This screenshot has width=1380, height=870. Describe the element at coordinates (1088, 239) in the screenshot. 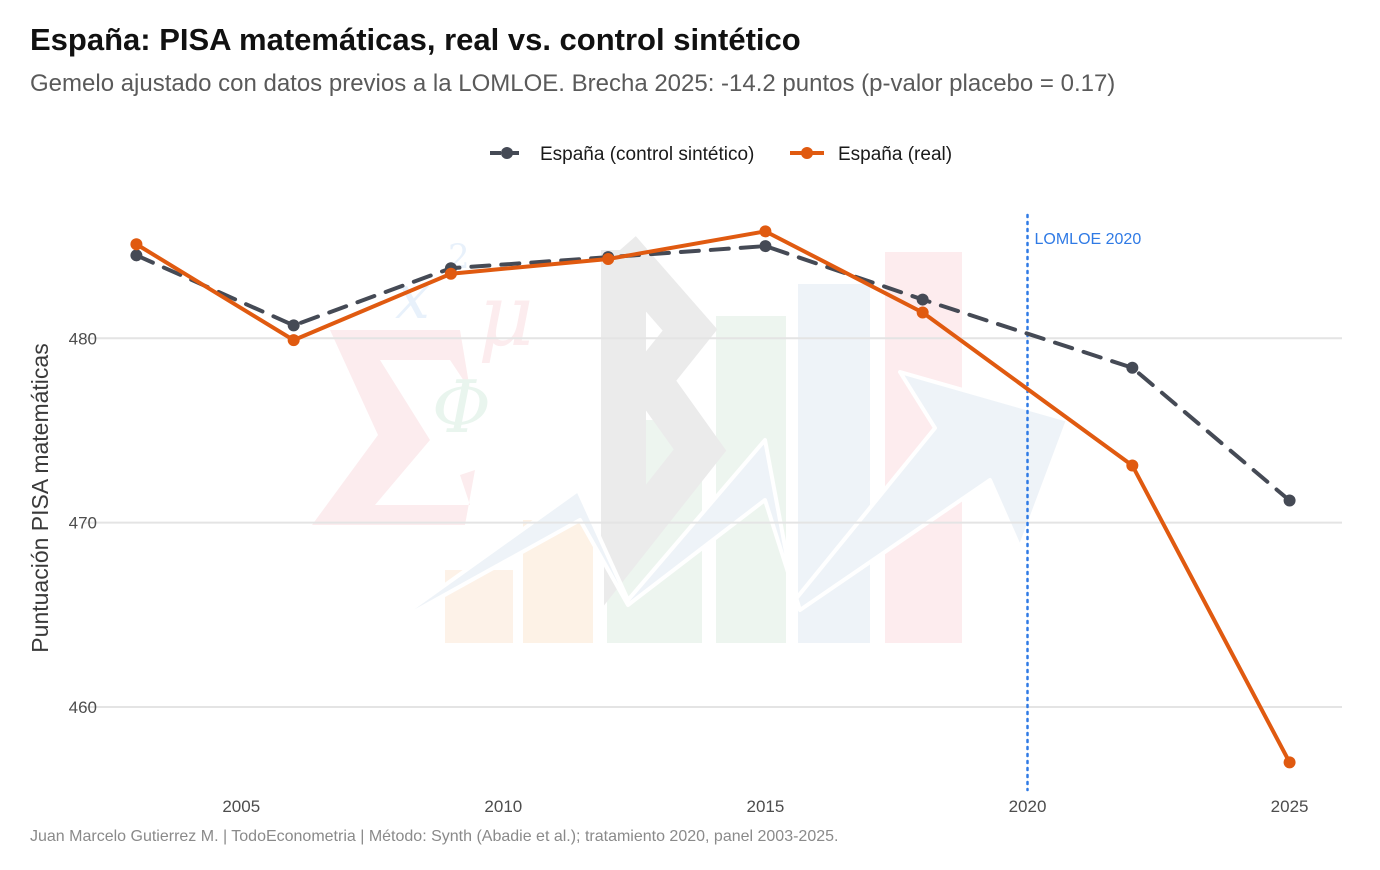

I see `treatment-label: LOMLOE 2020` at that location.